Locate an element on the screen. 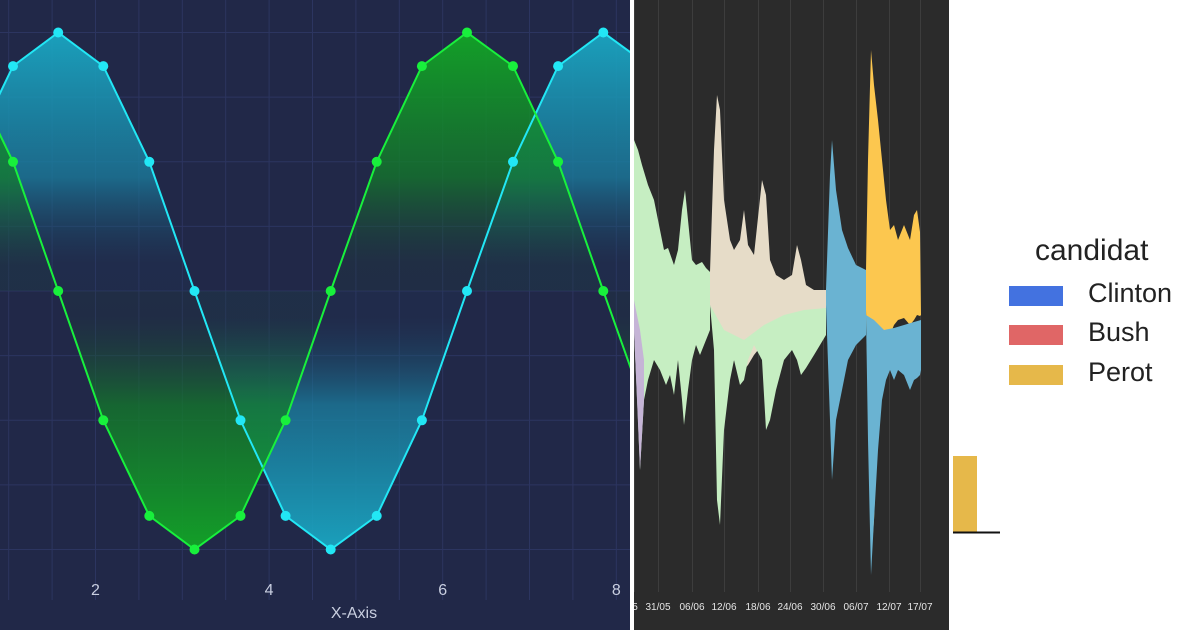 Image resolution: width=1200 pixels, height=630 pixels. x-tick-label: 6 is located at coordinates (442, 590).